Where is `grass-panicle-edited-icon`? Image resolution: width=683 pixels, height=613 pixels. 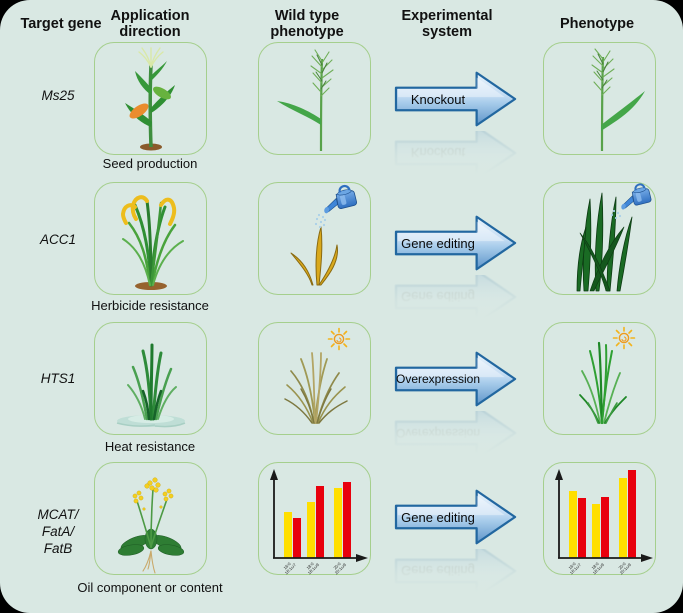
grass-panicle-edited-icon is located at coordinates (618, 100).